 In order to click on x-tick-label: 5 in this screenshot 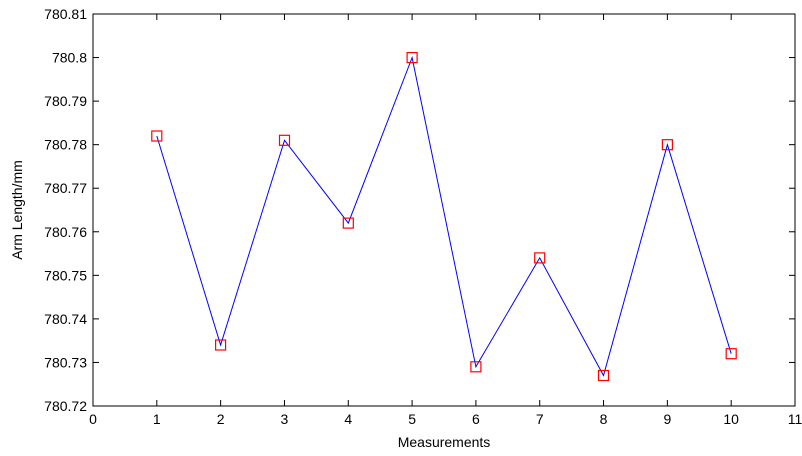, I will do `click(412, 419)`.